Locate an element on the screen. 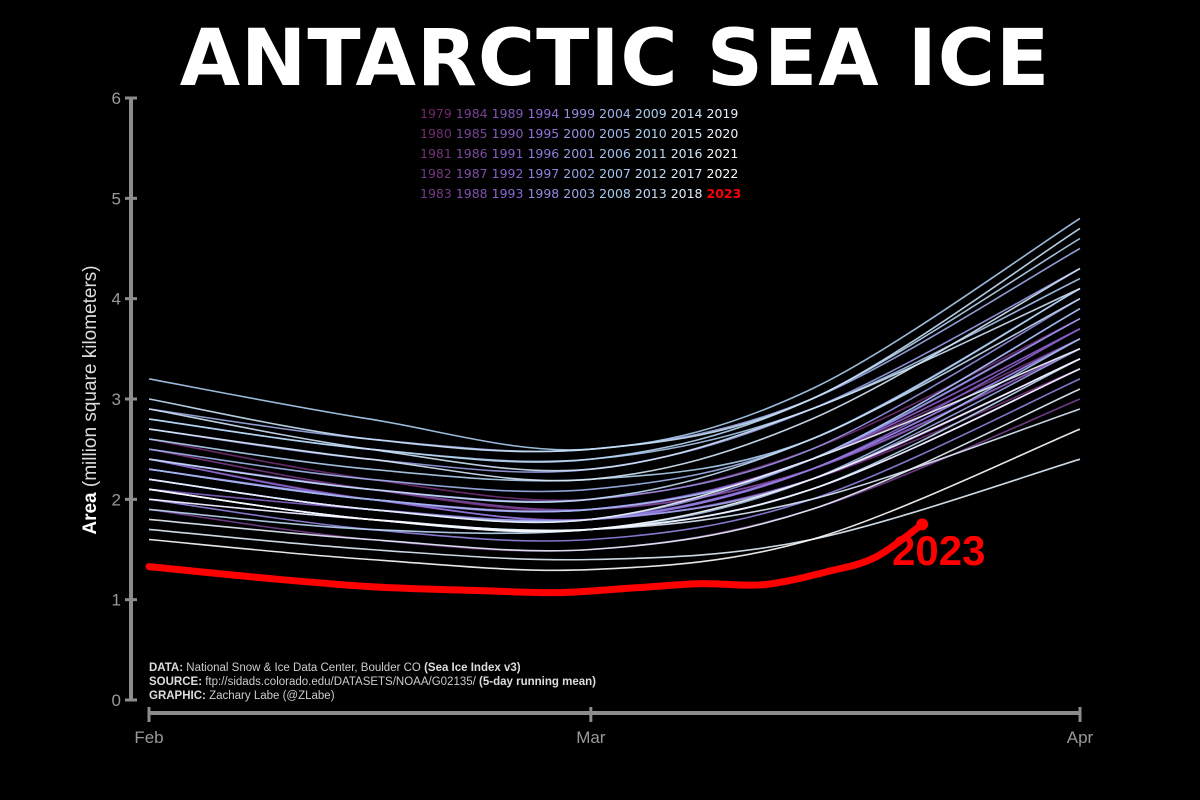  legend-item-1981: 1981 is located at coordinates (436, 153).